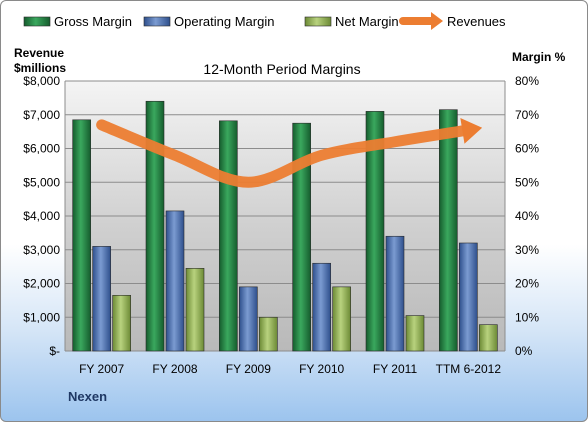 This screenshot has width=588, height=422. I want to click on left-tick-label: $1,000, so click(41, 317).